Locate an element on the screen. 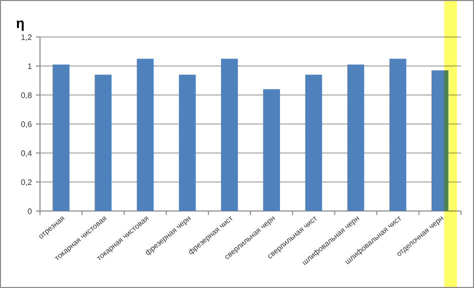 Image resolution: width=474 pixels, height=288 pixels. y-tick-label: 1,2 is located at coordinates (26, 37).